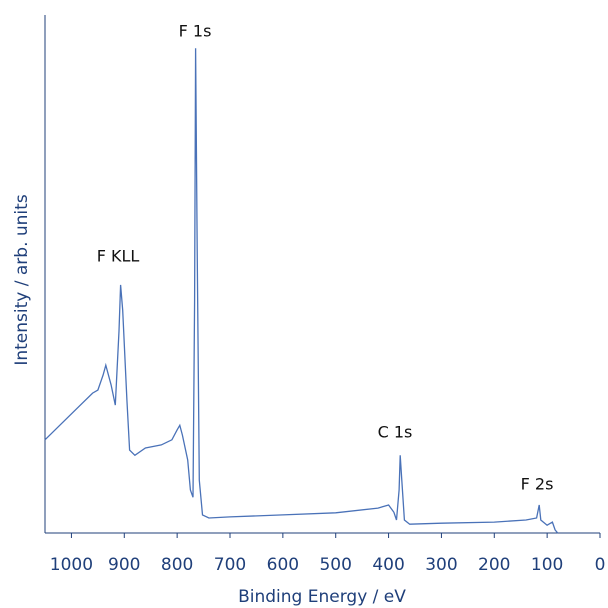  What do you see at coordinates (230, 565) in the screenshot?
I see `x-tick-label: 700` at bounding box center [230, 565].